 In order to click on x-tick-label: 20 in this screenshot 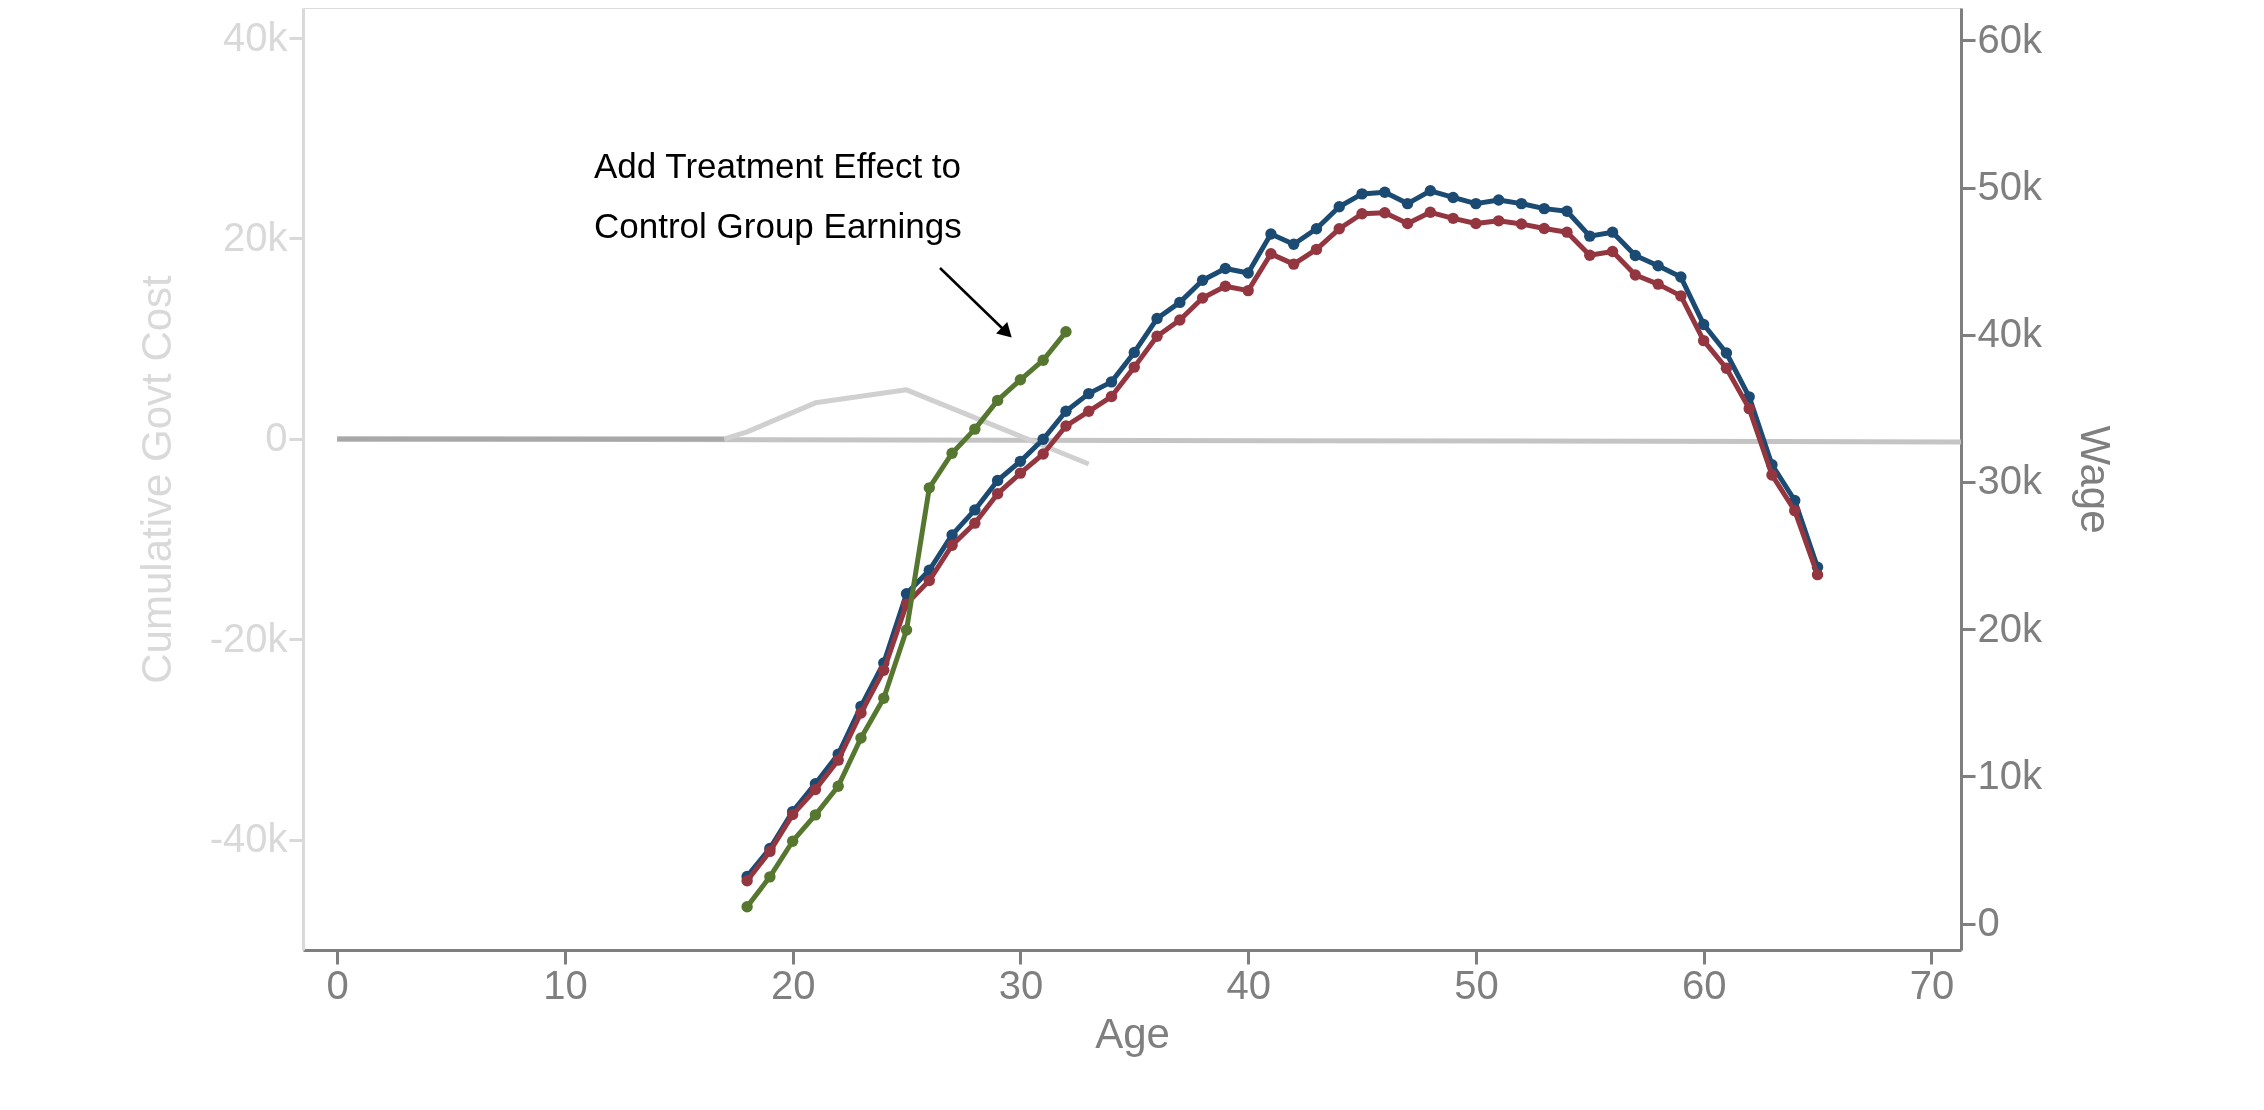, I will do `click(793, 984)`.